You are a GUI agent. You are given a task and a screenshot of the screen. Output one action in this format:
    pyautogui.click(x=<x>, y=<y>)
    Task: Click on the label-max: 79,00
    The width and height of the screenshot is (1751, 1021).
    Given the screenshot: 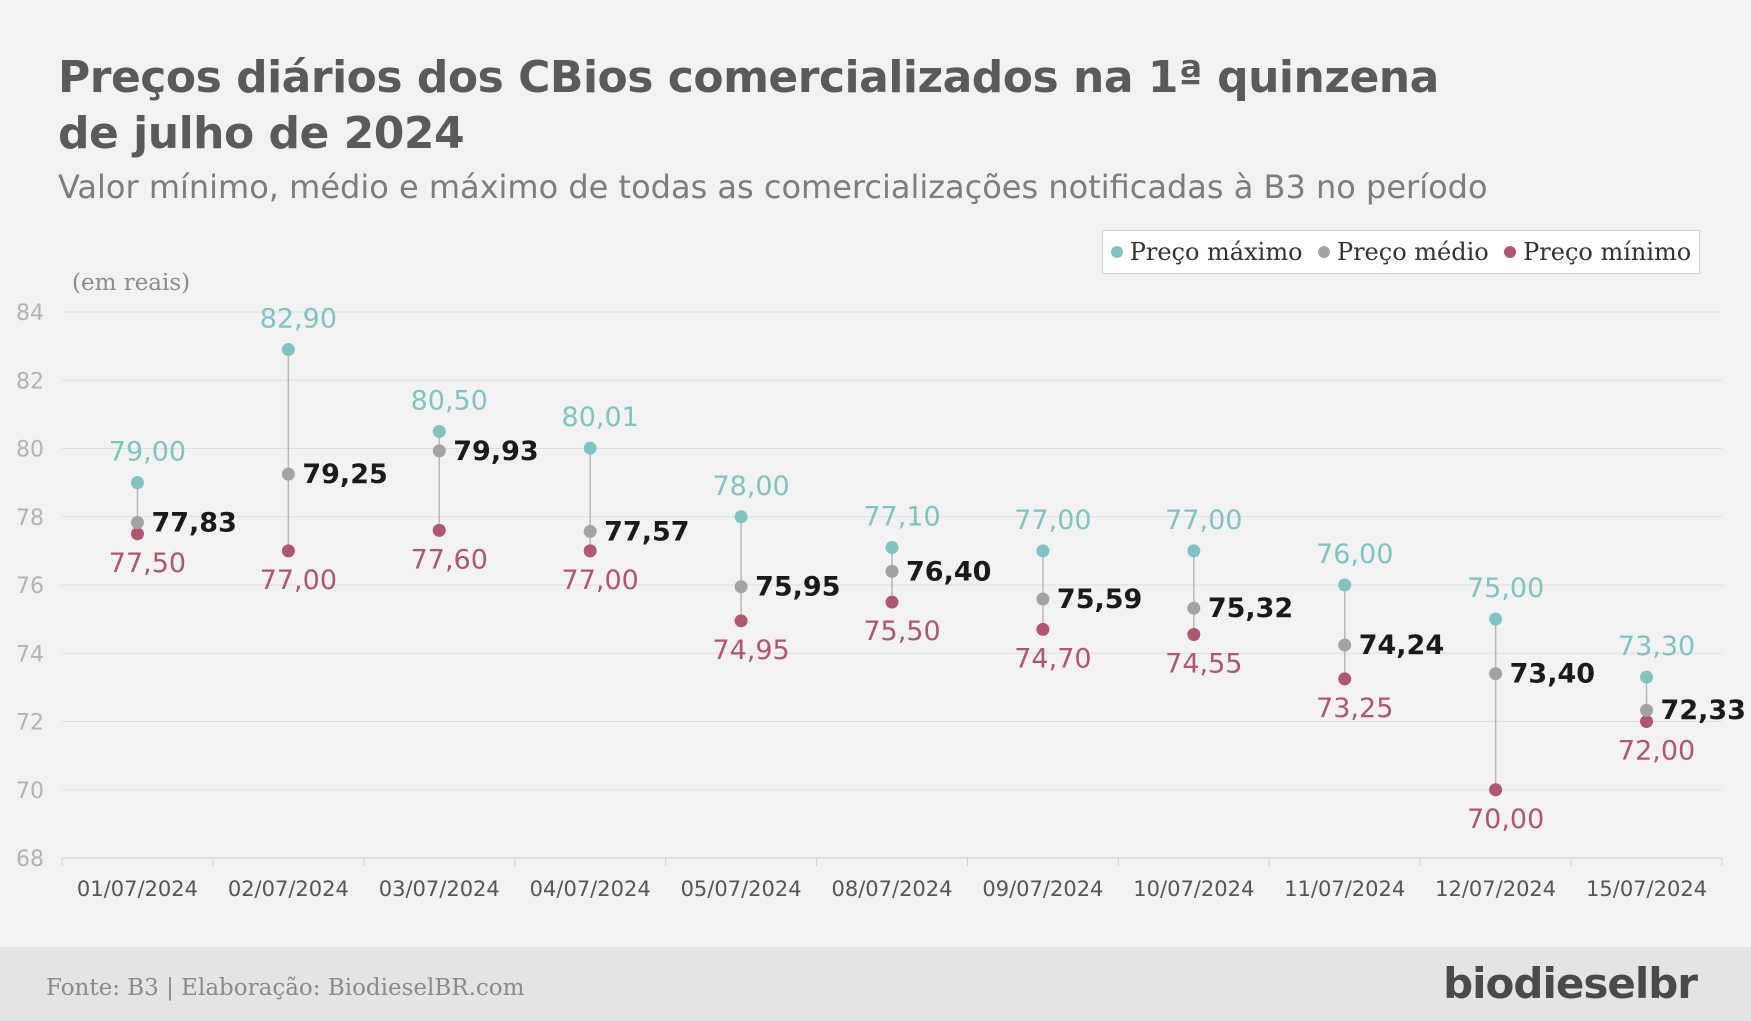 What is the action you would take?
    pyautogui.click(x=147, y=452)
    